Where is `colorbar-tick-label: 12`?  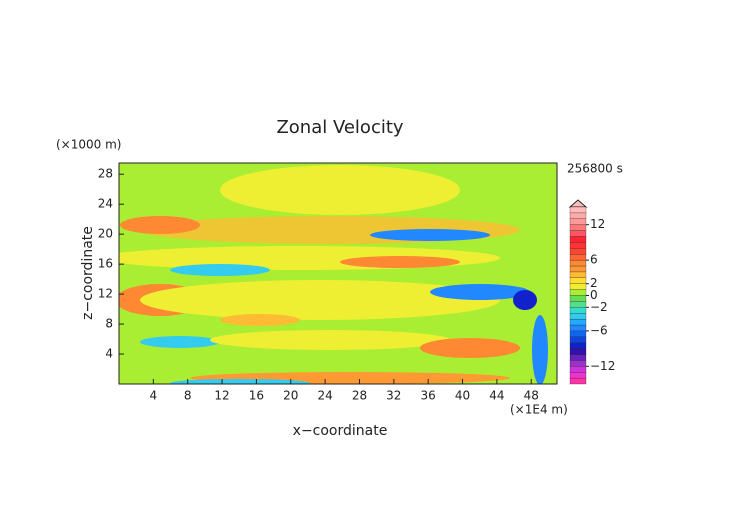
colorbar-tick-label: 12 is located at coordinates (597, 224).